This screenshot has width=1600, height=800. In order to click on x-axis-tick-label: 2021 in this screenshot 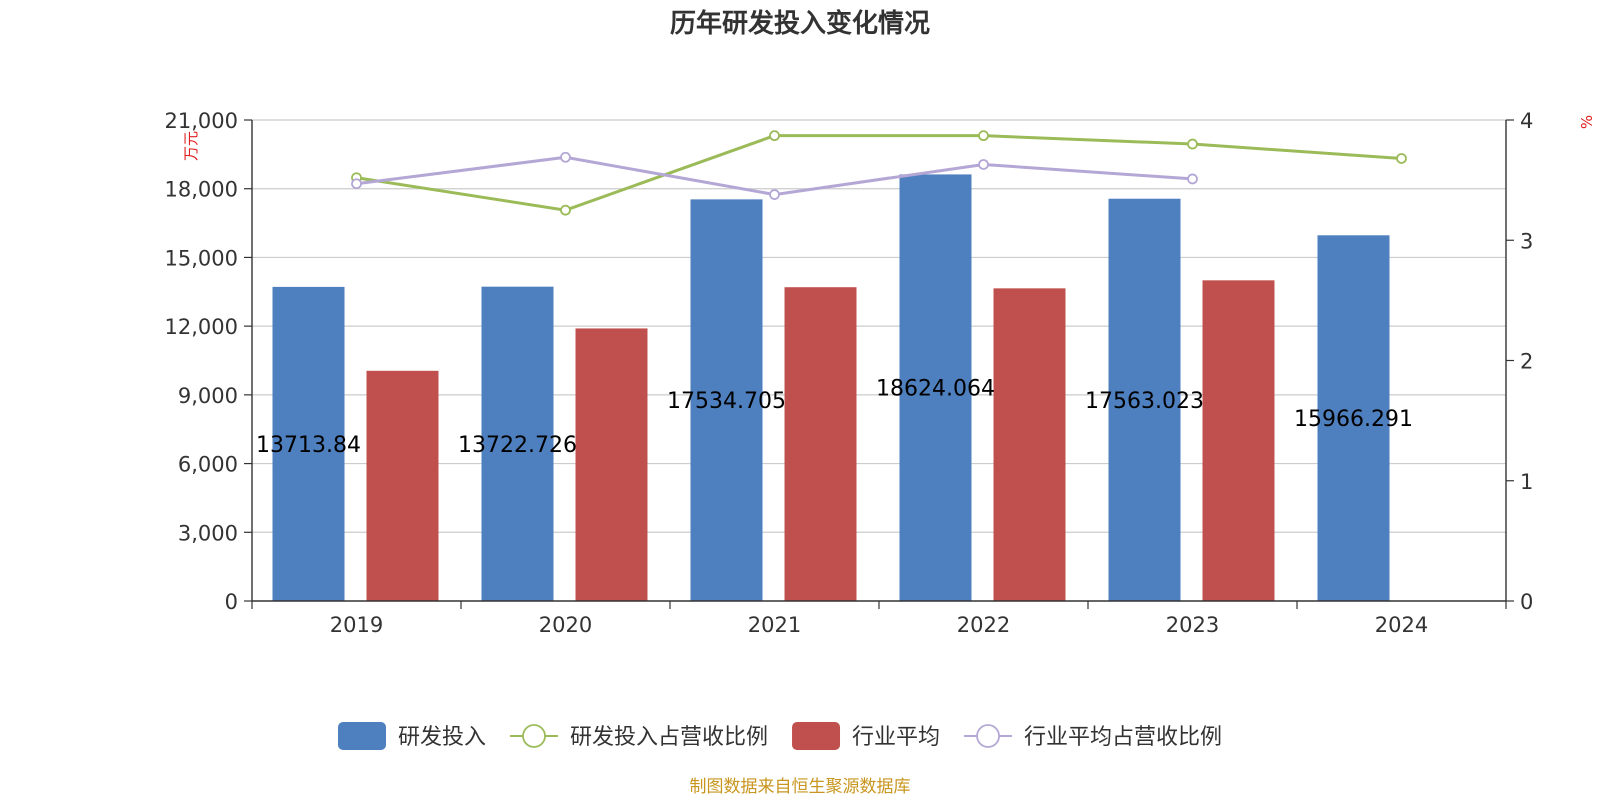, I will do `click(774, 625)`.